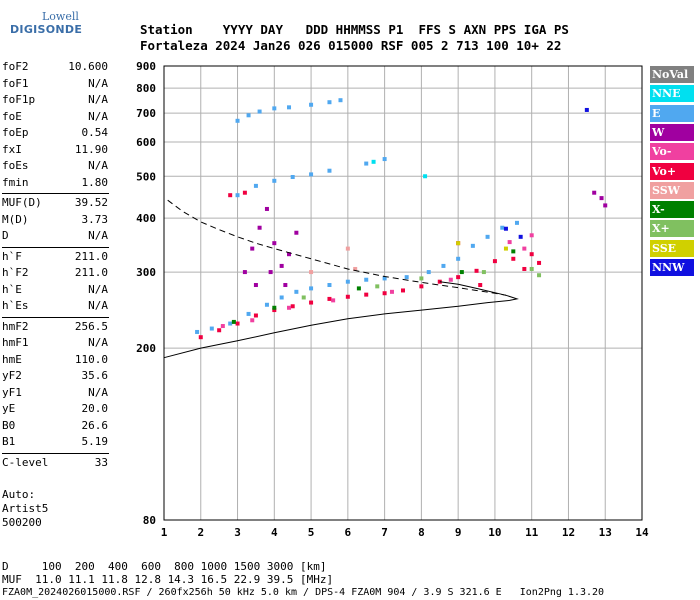 The image size is (700, 600). I want to click on y-tick-label: 700, so click(146, 113).